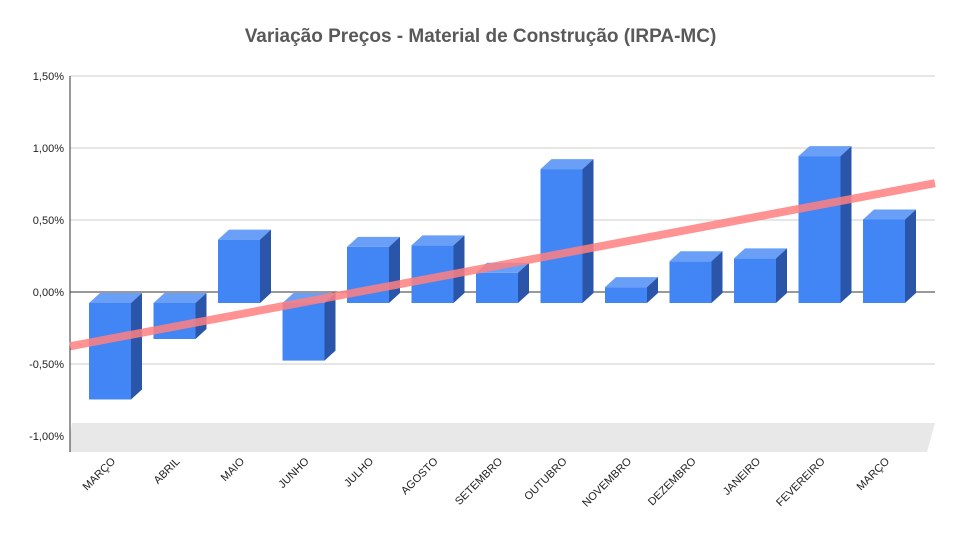 The image size is (961, 538). I want to click on x-tick-label: OUTUBRO, so click(546, 479).